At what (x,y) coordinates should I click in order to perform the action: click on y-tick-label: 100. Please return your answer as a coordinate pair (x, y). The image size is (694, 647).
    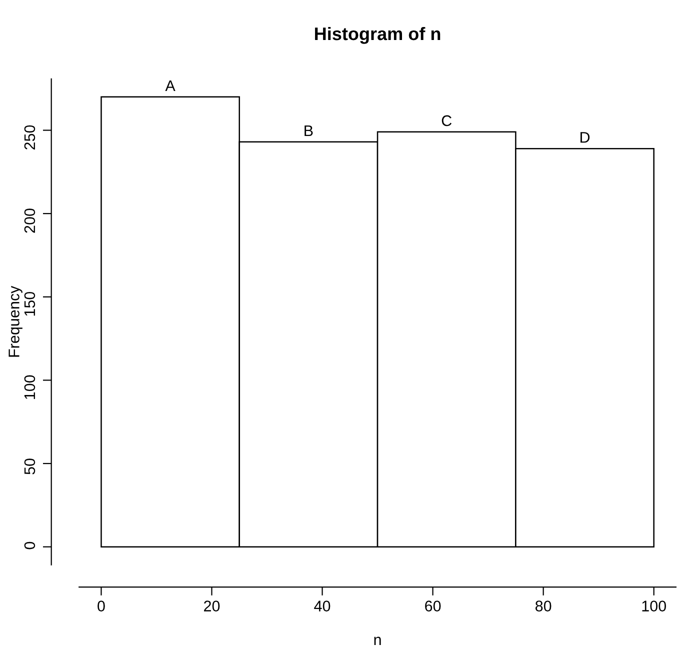
    Looking at the image, I should click on (30, 387).